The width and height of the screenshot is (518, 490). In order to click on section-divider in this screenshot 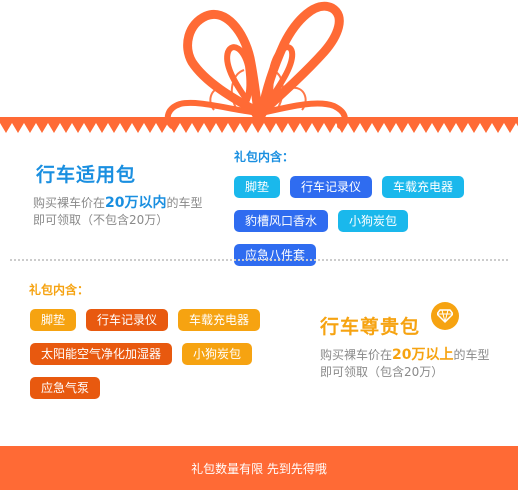, I will do `click(259, 260)`.